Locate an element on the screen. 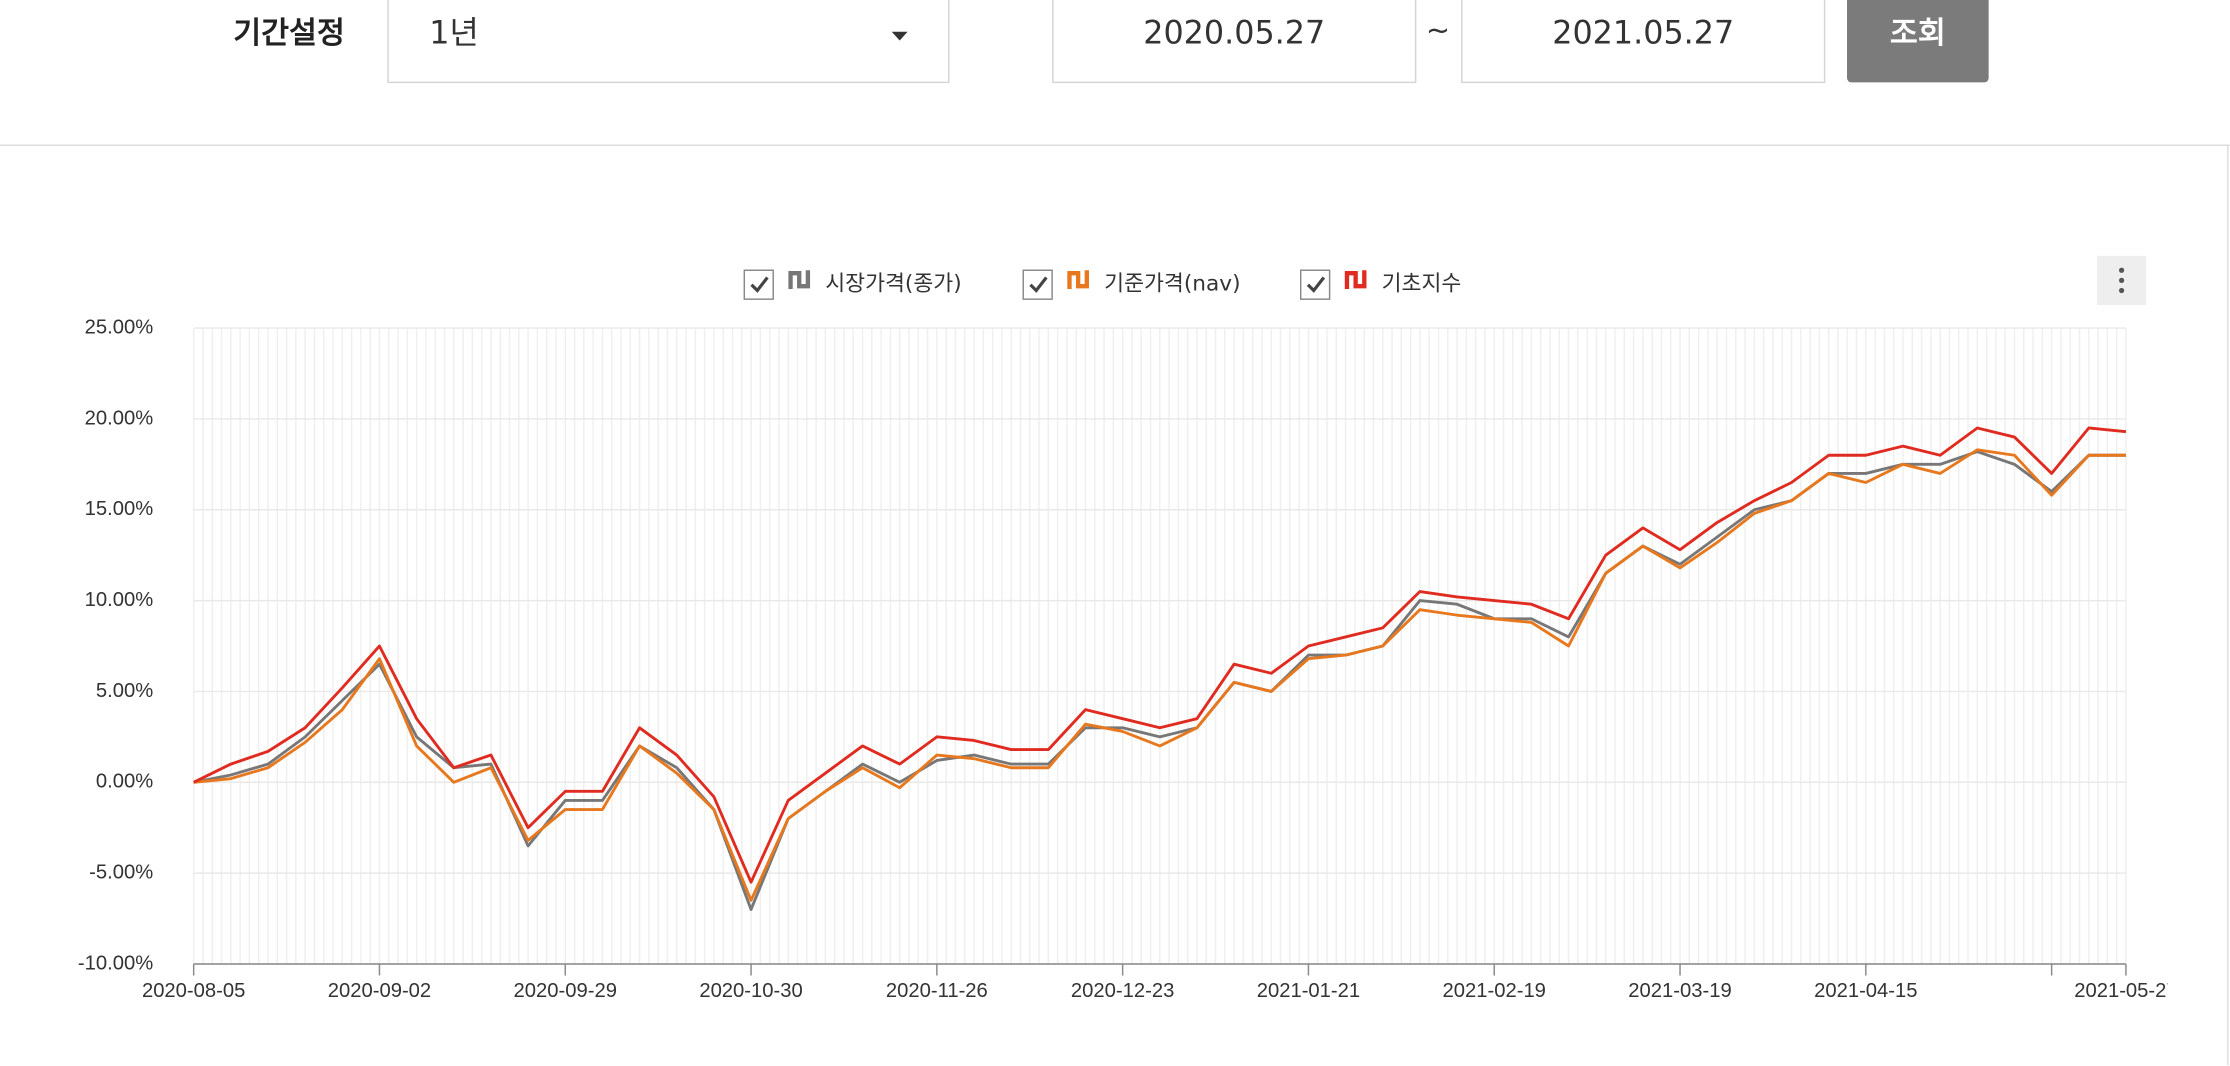 Image resolution: width=2230 pixels, height=1066 pixels. y-tick-label: 5.00% is located at coordinates (124, 691).